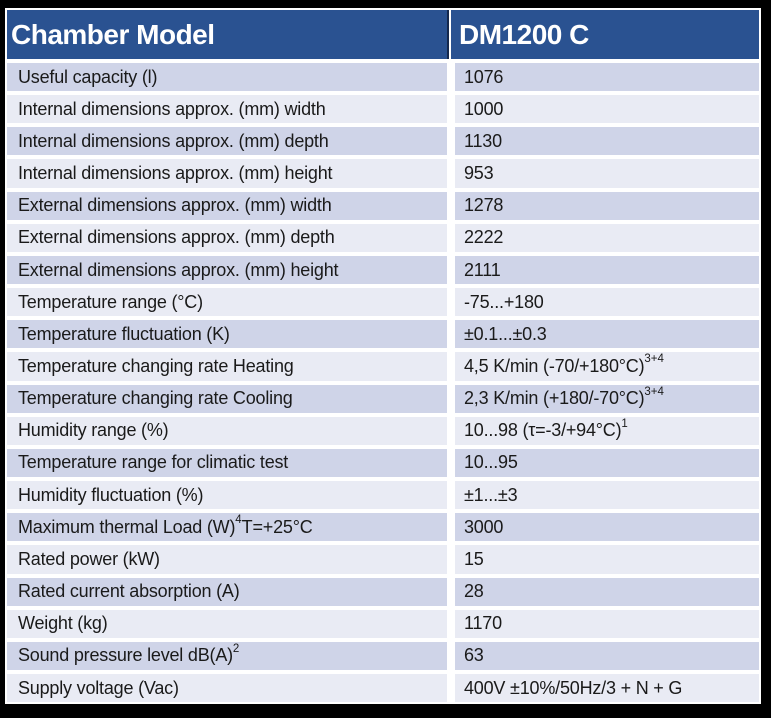  Describe the element at coordinates (607, 430) in the screenshot. I see `spec-value: 10...98 (τ=-3/+94°C) 1` at that location.